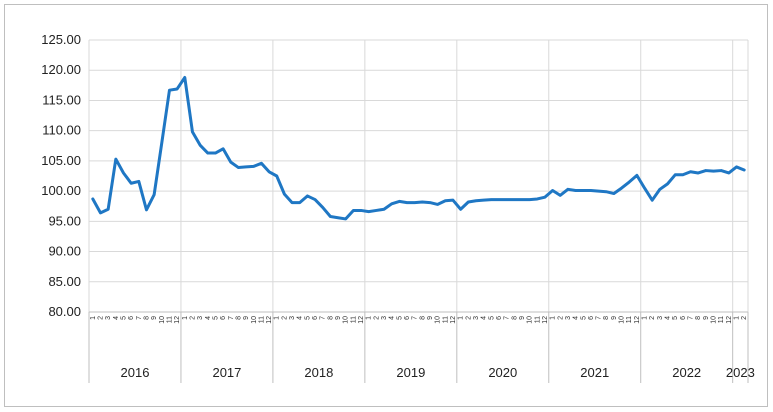  Describe the element at coordinates (61, 69) in the screenshot. I see `y-tick-label: 120.00` at that location.